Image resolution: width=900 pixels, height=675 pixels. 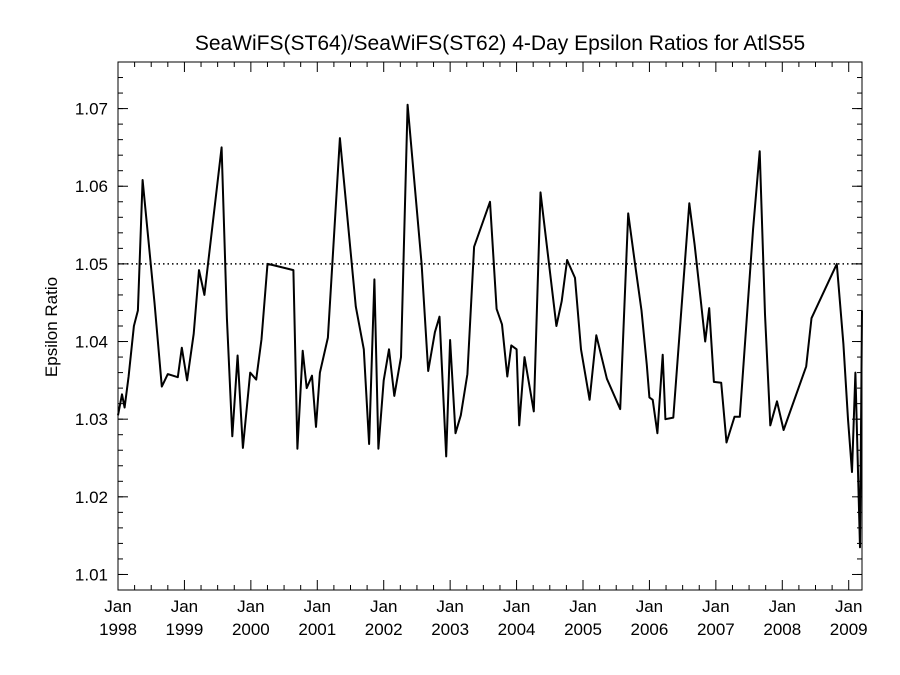 What do you see at coordinates (91, 264) in the screenshot?
I see `y-tick-label: 1.05` at bounding box center [91, 264].